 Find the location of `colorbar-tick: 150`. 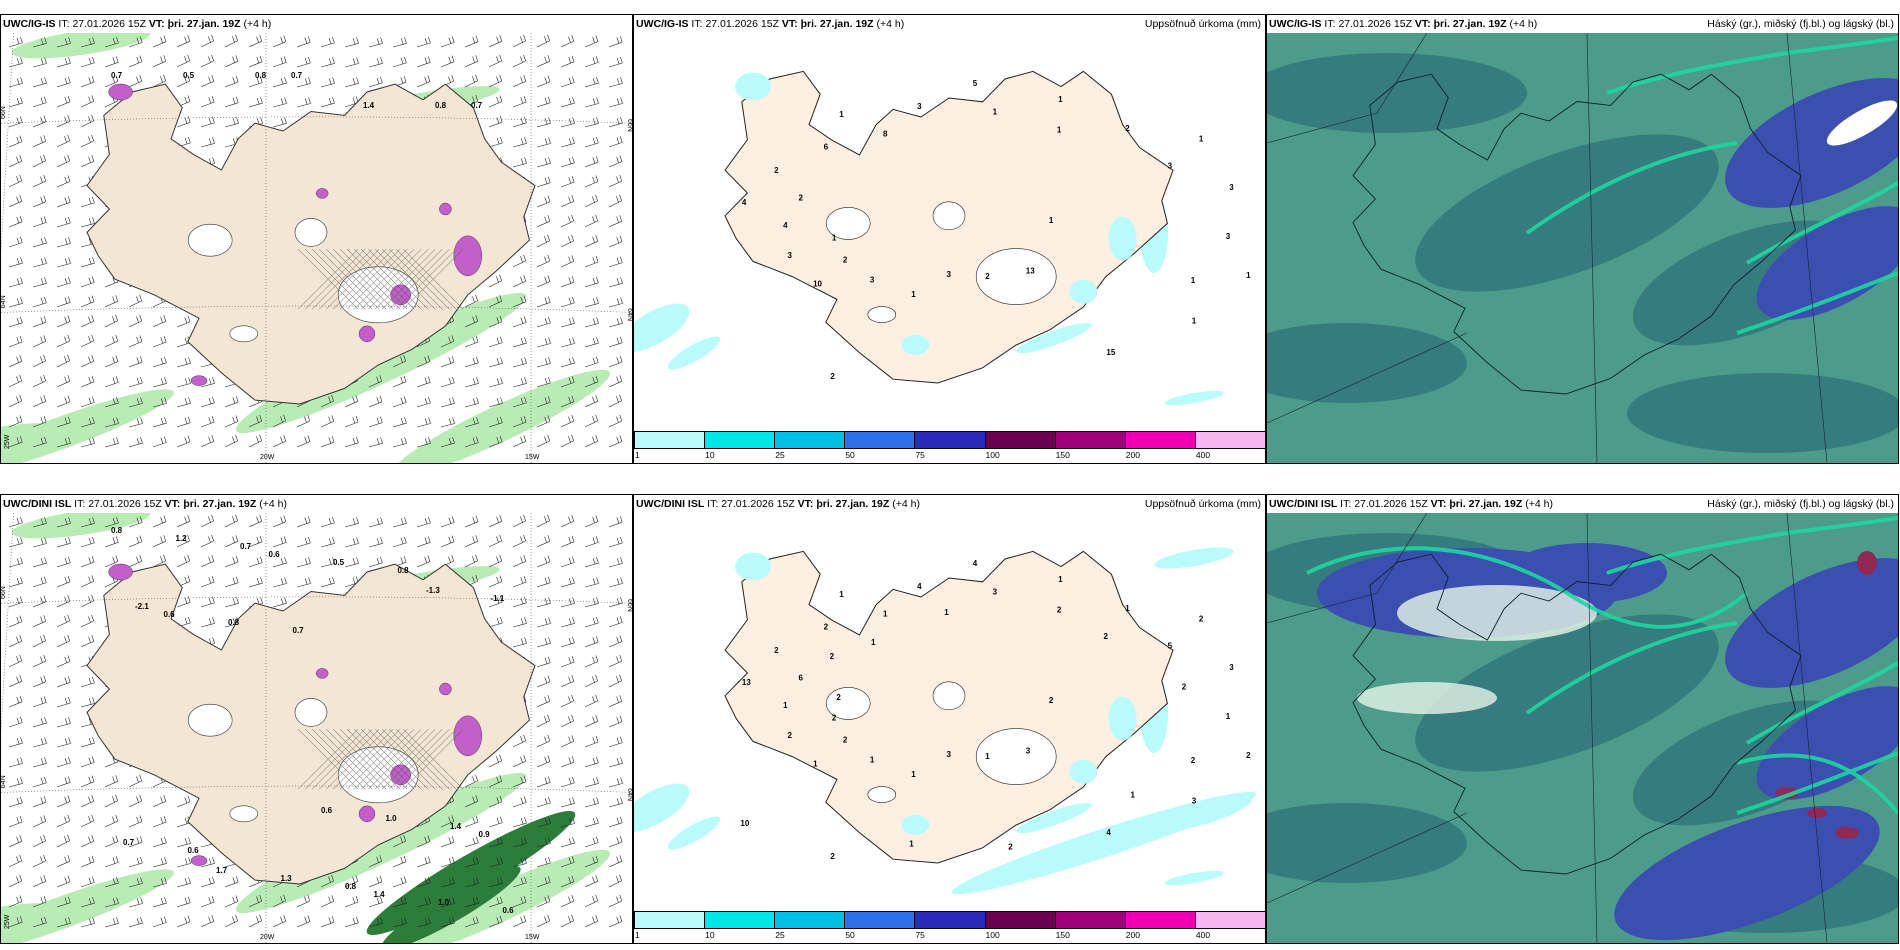

colorbar-tick: 150 is located at coordinates (1062, 935).